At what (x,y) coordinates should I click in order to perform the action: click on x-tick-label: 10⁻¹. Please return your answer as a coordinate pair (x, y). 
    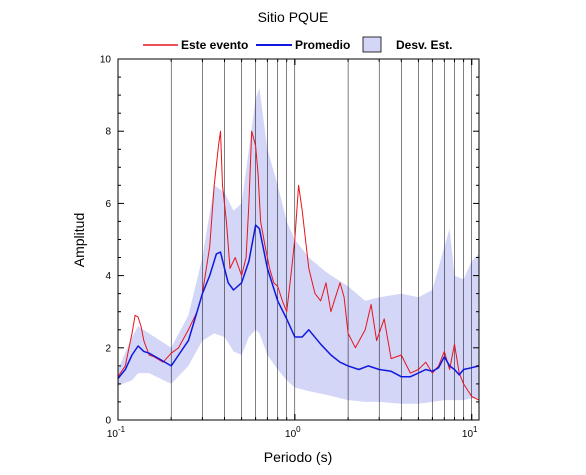
    Looking at the image, I should click on (116, 432).